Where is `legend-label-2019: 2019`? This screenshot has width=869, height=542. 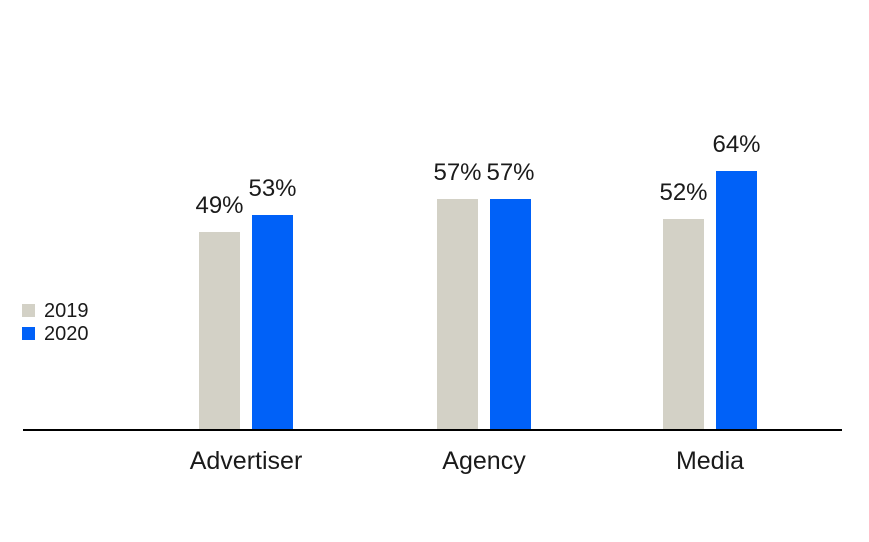 legend-label-2019: 2019 is located at coordinates (66, 310).